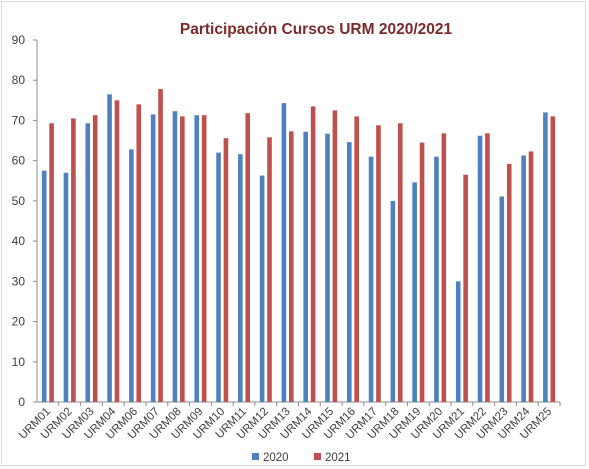  What do you see at coordinates (487, 267) in the screenshot?
I see `bar-2021-URM22` at bounding box center [487, 267].